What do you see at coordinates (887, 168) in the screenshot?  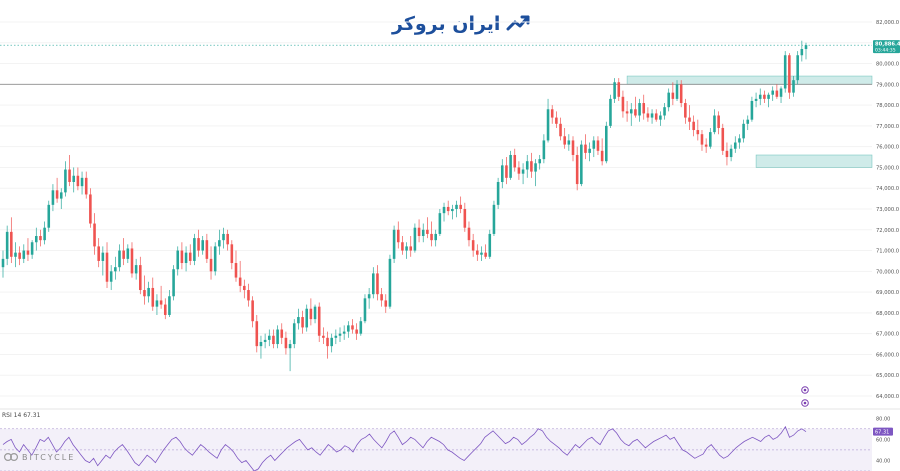 I see `price-tick-label: 75,000.0` at bounding box center [887, 168].